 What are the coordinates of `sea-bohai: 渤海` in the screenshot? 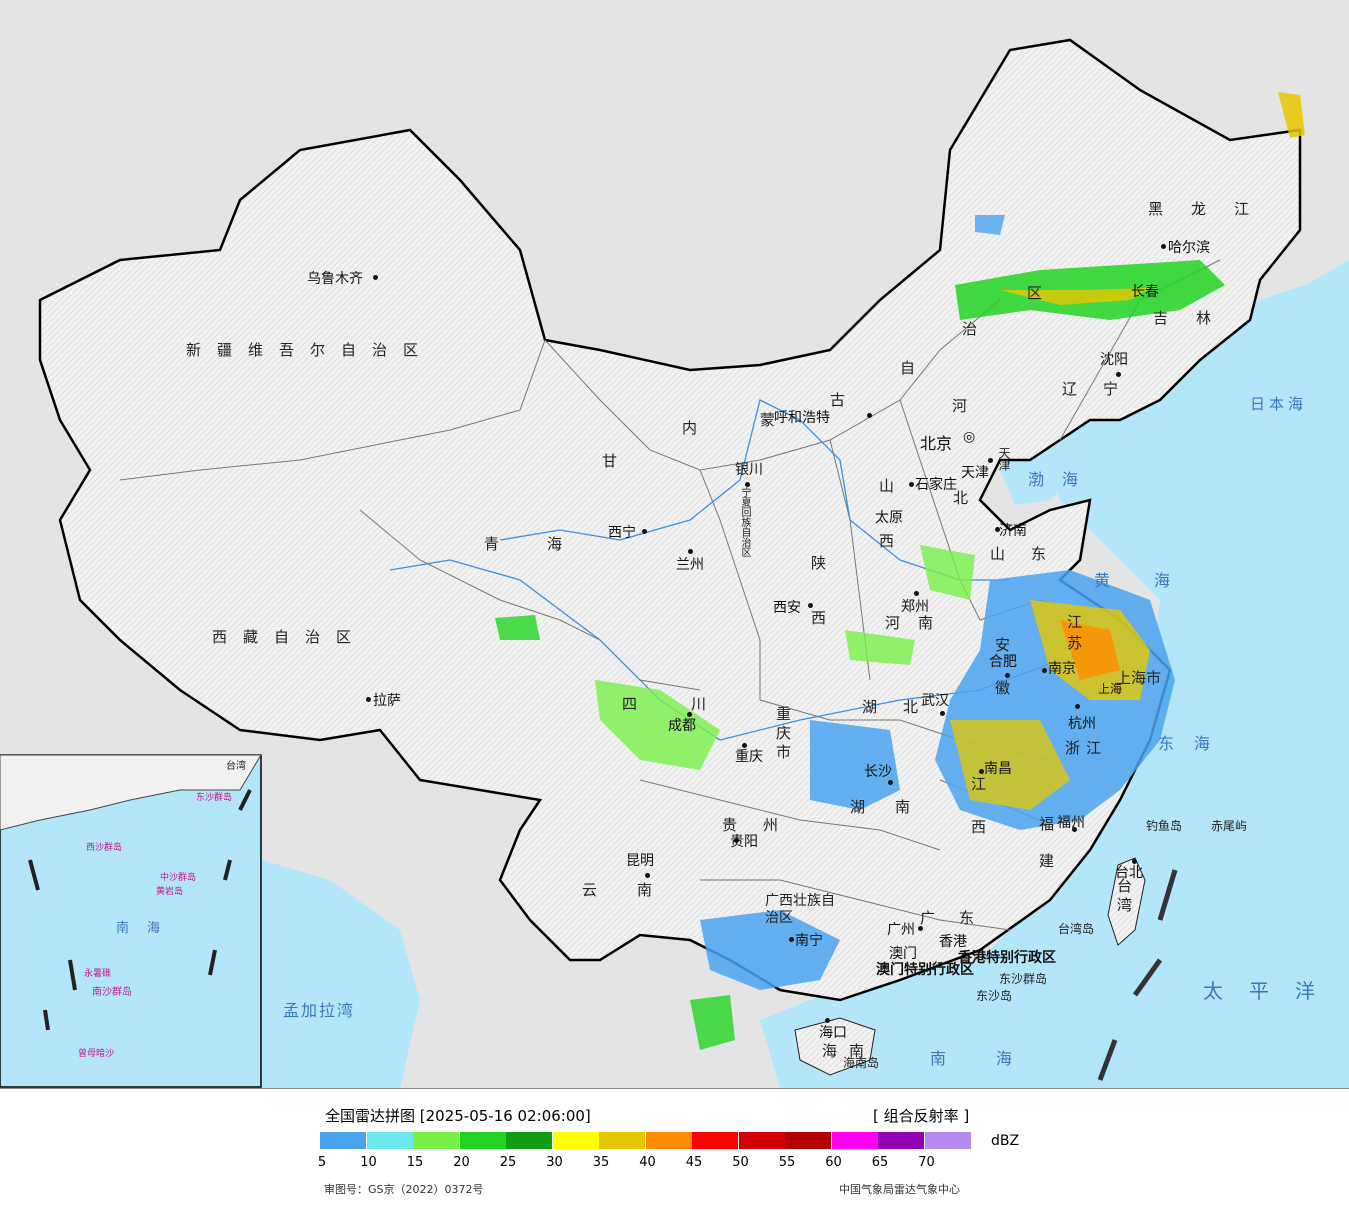 It's located at (1062, 479).